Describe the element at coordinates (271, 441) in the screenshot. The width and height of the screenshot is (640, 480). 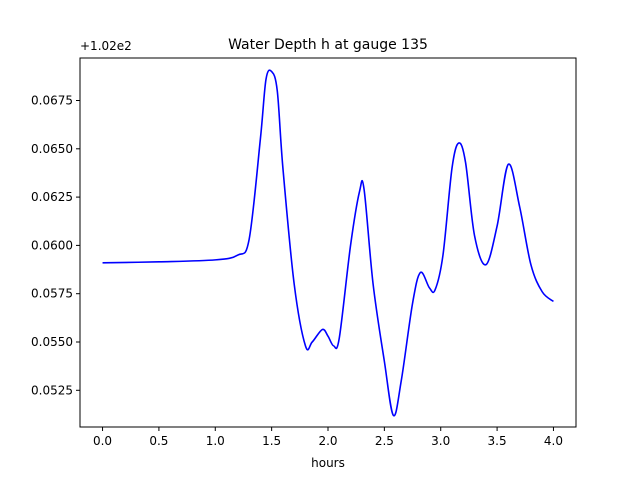
I see `x-tick-label: 1.5` at that location.